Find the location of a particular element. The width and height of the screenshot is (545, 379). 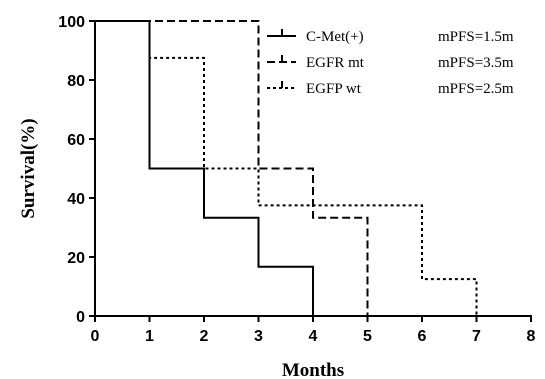

x-tick-label: 8 is located at coordinates (531, 336).